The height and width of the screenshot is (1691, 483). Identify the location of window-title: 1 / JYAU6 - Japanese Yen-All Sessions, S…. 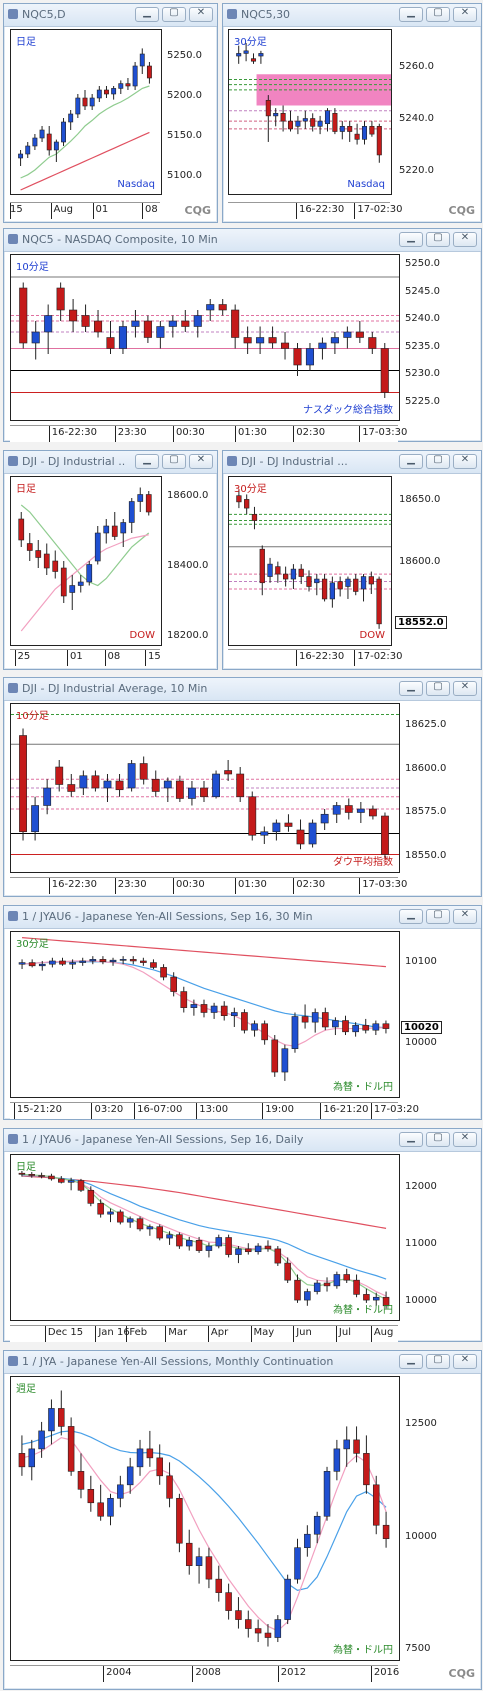
(167, 916).